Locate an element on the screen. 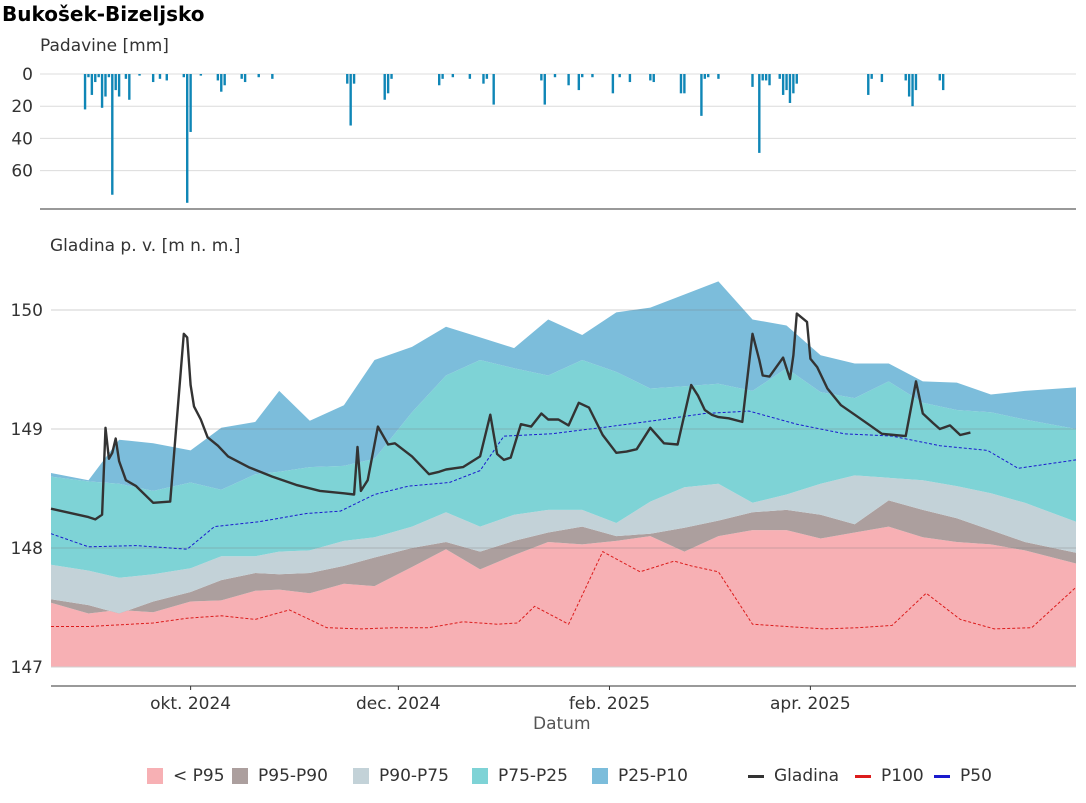  level-tick-label: 148 is located at coordinates (27, 549).